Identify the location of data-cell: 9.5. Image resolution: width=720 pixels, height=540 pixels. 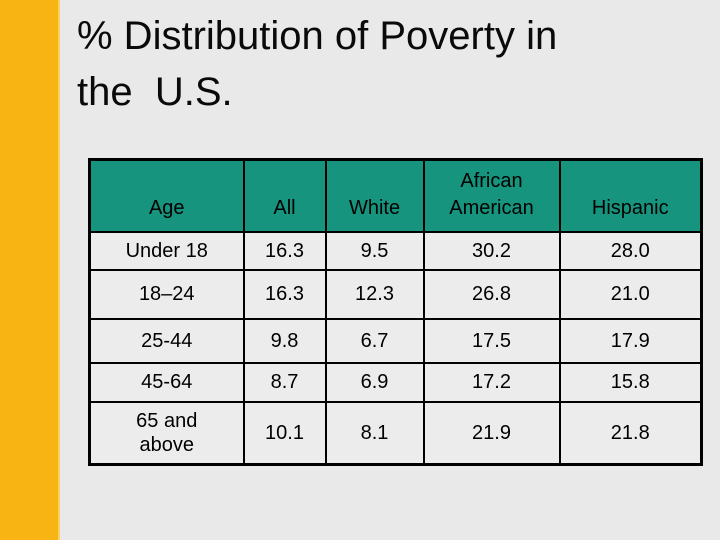
(374, 250).